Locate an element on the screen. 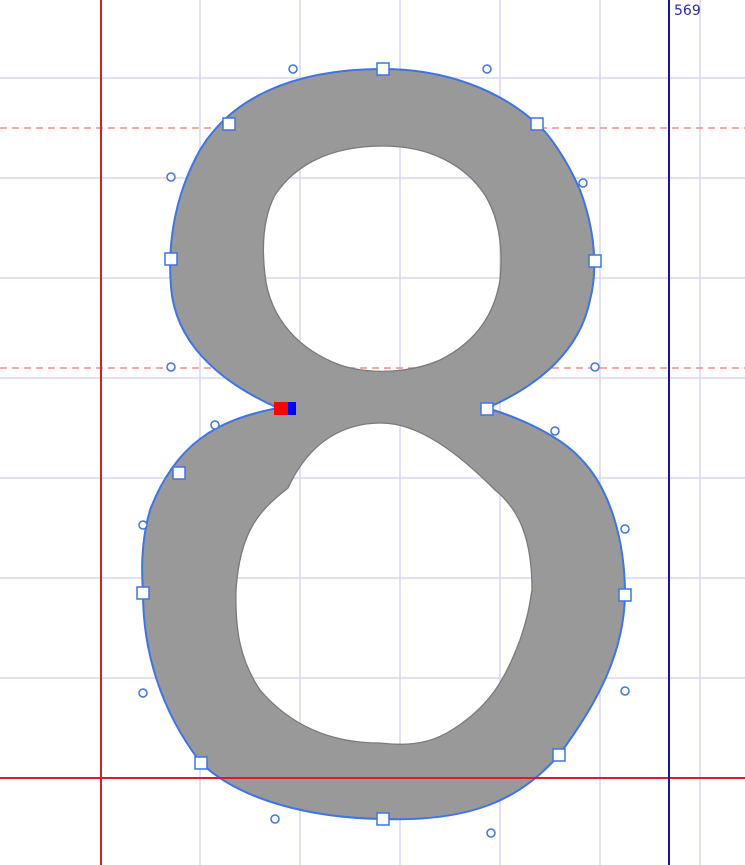  contour-start-marker is located at coordinates (285, 408).